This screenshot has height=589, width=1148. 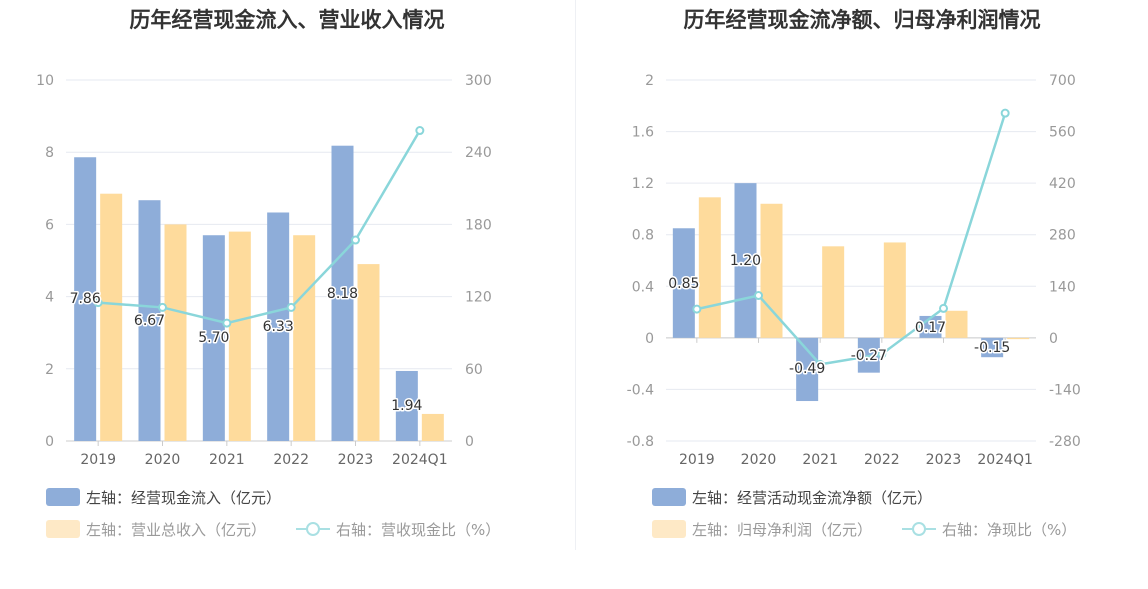 I want to click on y-left-tick-label: 10, so click(x=45, y=81).